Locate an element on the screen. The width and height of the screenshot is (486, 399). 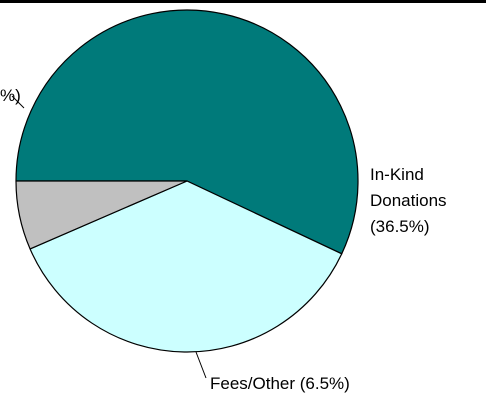
slice-label-inkind-line1: In-Kind is located at coordinates (397, 174).